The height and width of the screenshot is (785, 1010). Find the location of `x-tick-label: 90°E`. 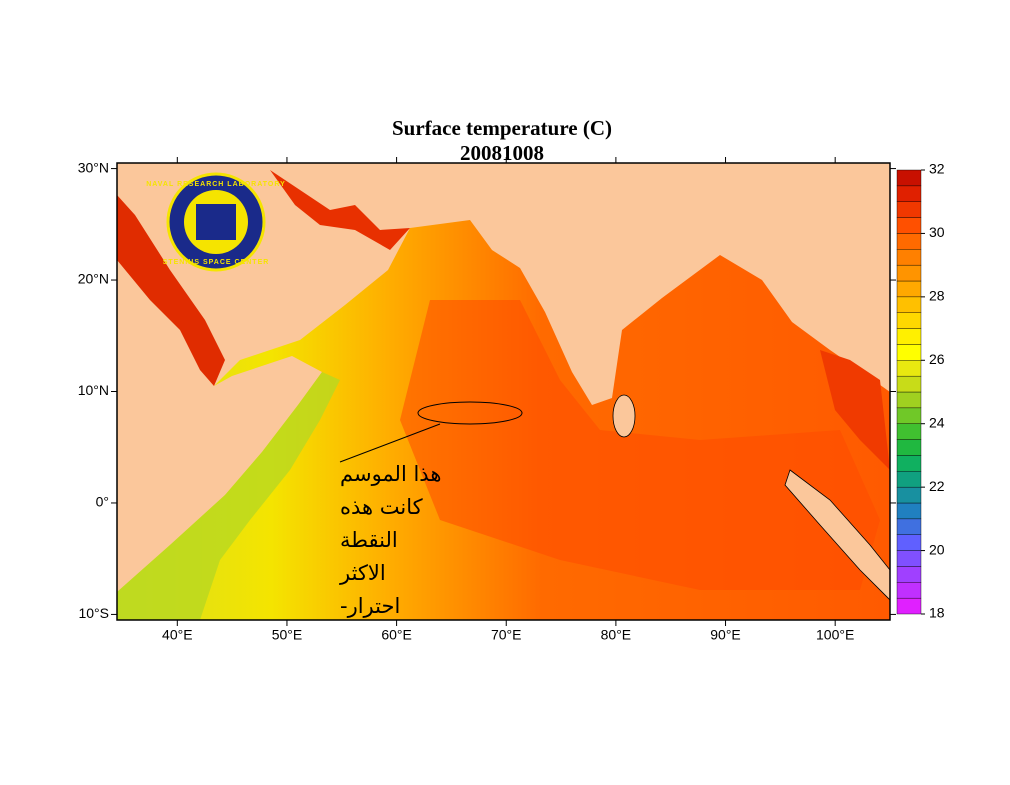

x-tick-label: 90°E is located at coordinates (725, 635).